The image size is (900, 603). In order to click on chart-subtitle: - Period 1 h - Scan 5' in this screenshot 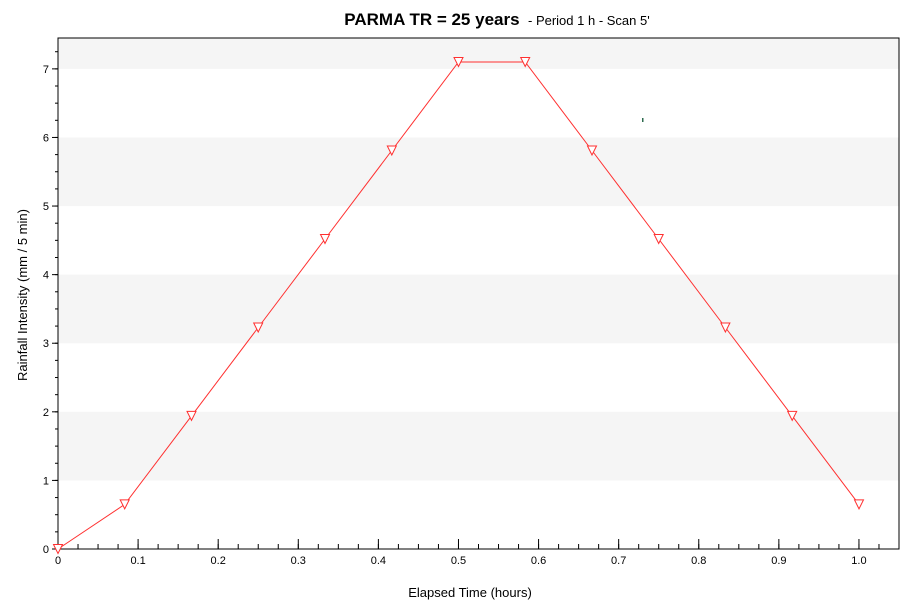, I will do `click(589, 20)`.